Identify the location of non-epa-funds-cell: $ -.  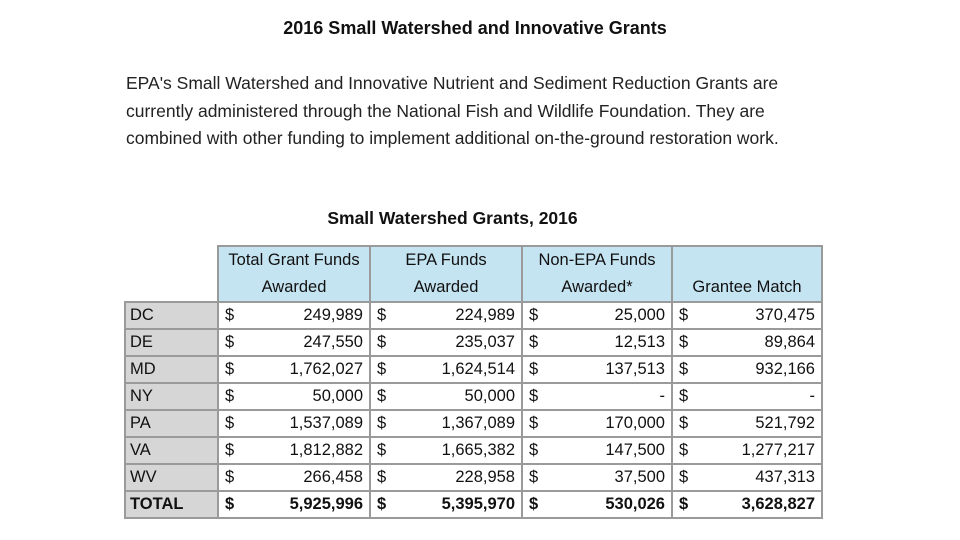
(597, 396).